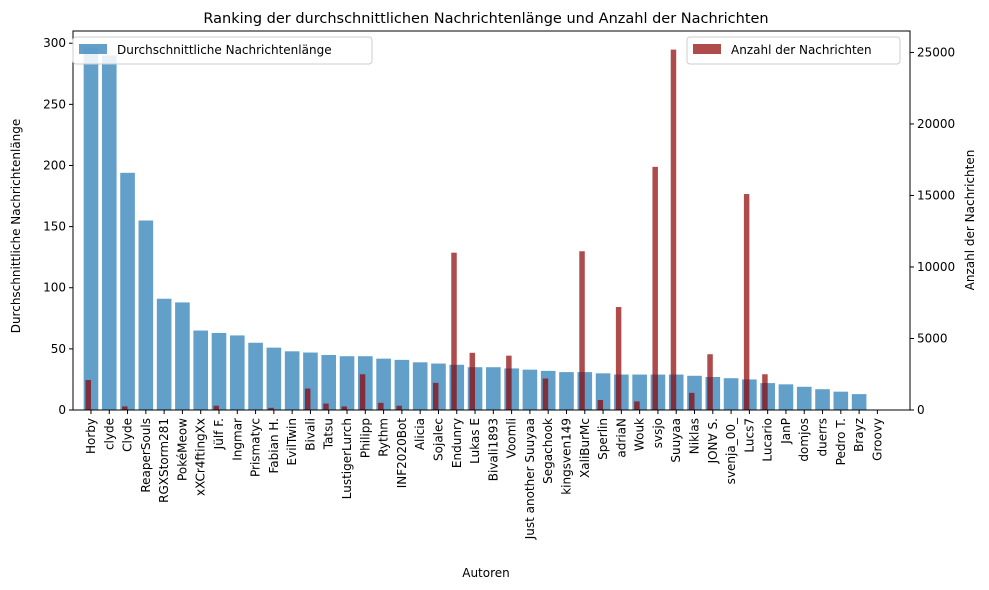 The image size is (989, 590). Describe the element at coordinates (128, 435) in the screenshot. I see `x-tick-label: Clyde` at that location.